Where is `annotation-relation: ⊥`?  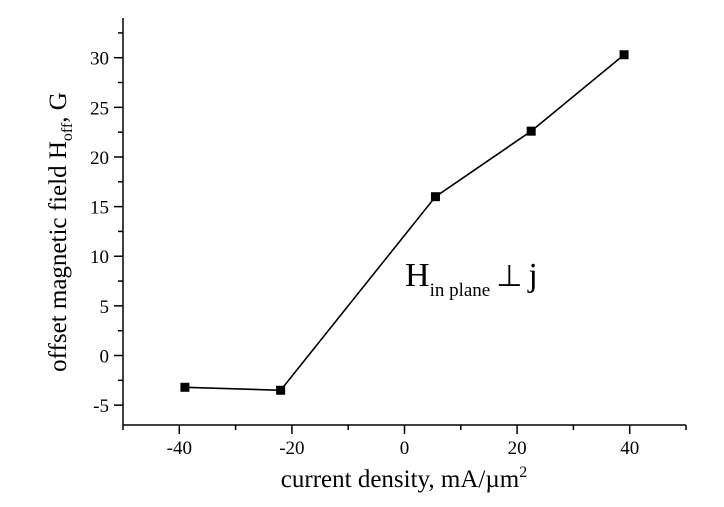 annotation-relation: ⊥ is located at coordinates (509, 276).